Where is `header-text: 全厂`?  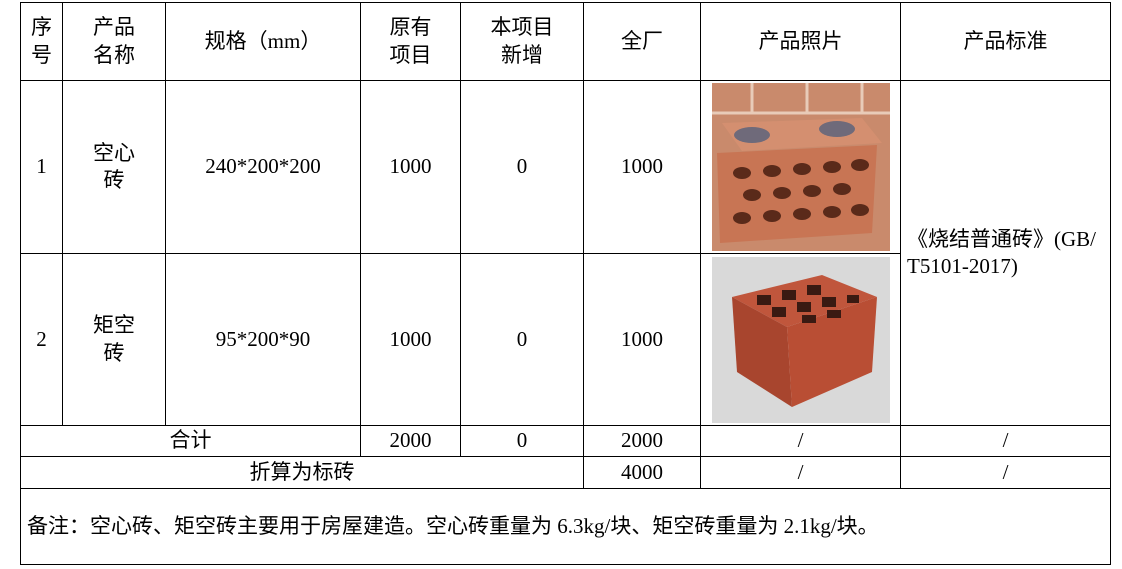 header-text: 全厂 is located at coordinates (642, 40).